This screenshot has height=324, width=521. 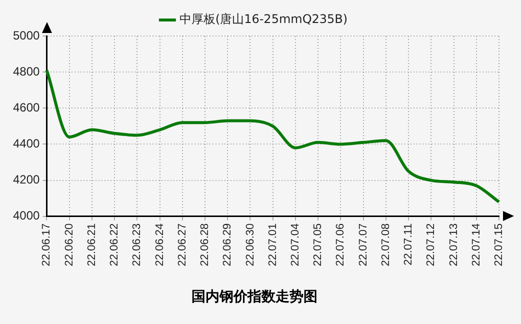 What do you see at coordinates (137, 244) in the screenshot?
I see `x-tick-label: 22.06.23` at bounding box center [137, 244].